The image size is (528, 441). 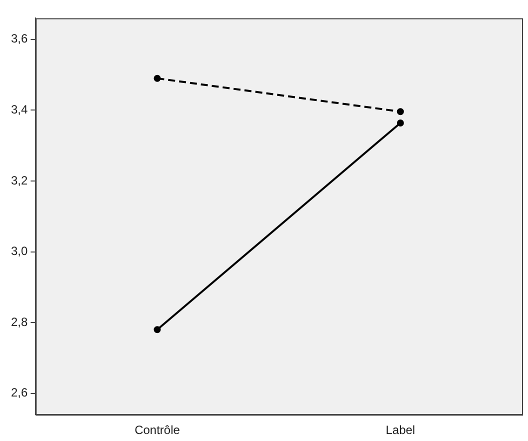 What do you see at coordinates (401, 430) in the screenshot?
I see `x-tick-label: Label` at bounding box center [401, 430].